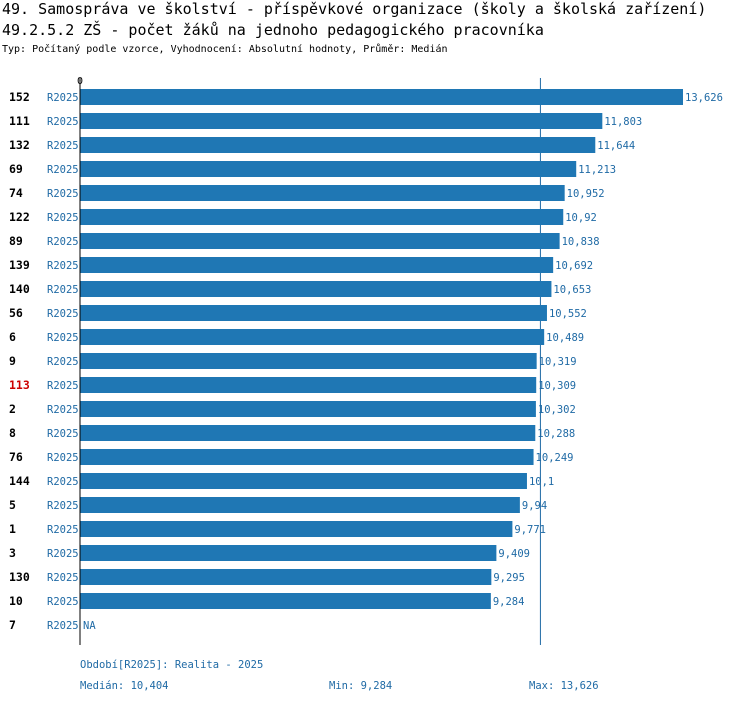 The height and width of the screenshot is (704, 750). Describe the element at coordinates (541, 482) in the screenshot. I see `value-label: 10,1` at that location.